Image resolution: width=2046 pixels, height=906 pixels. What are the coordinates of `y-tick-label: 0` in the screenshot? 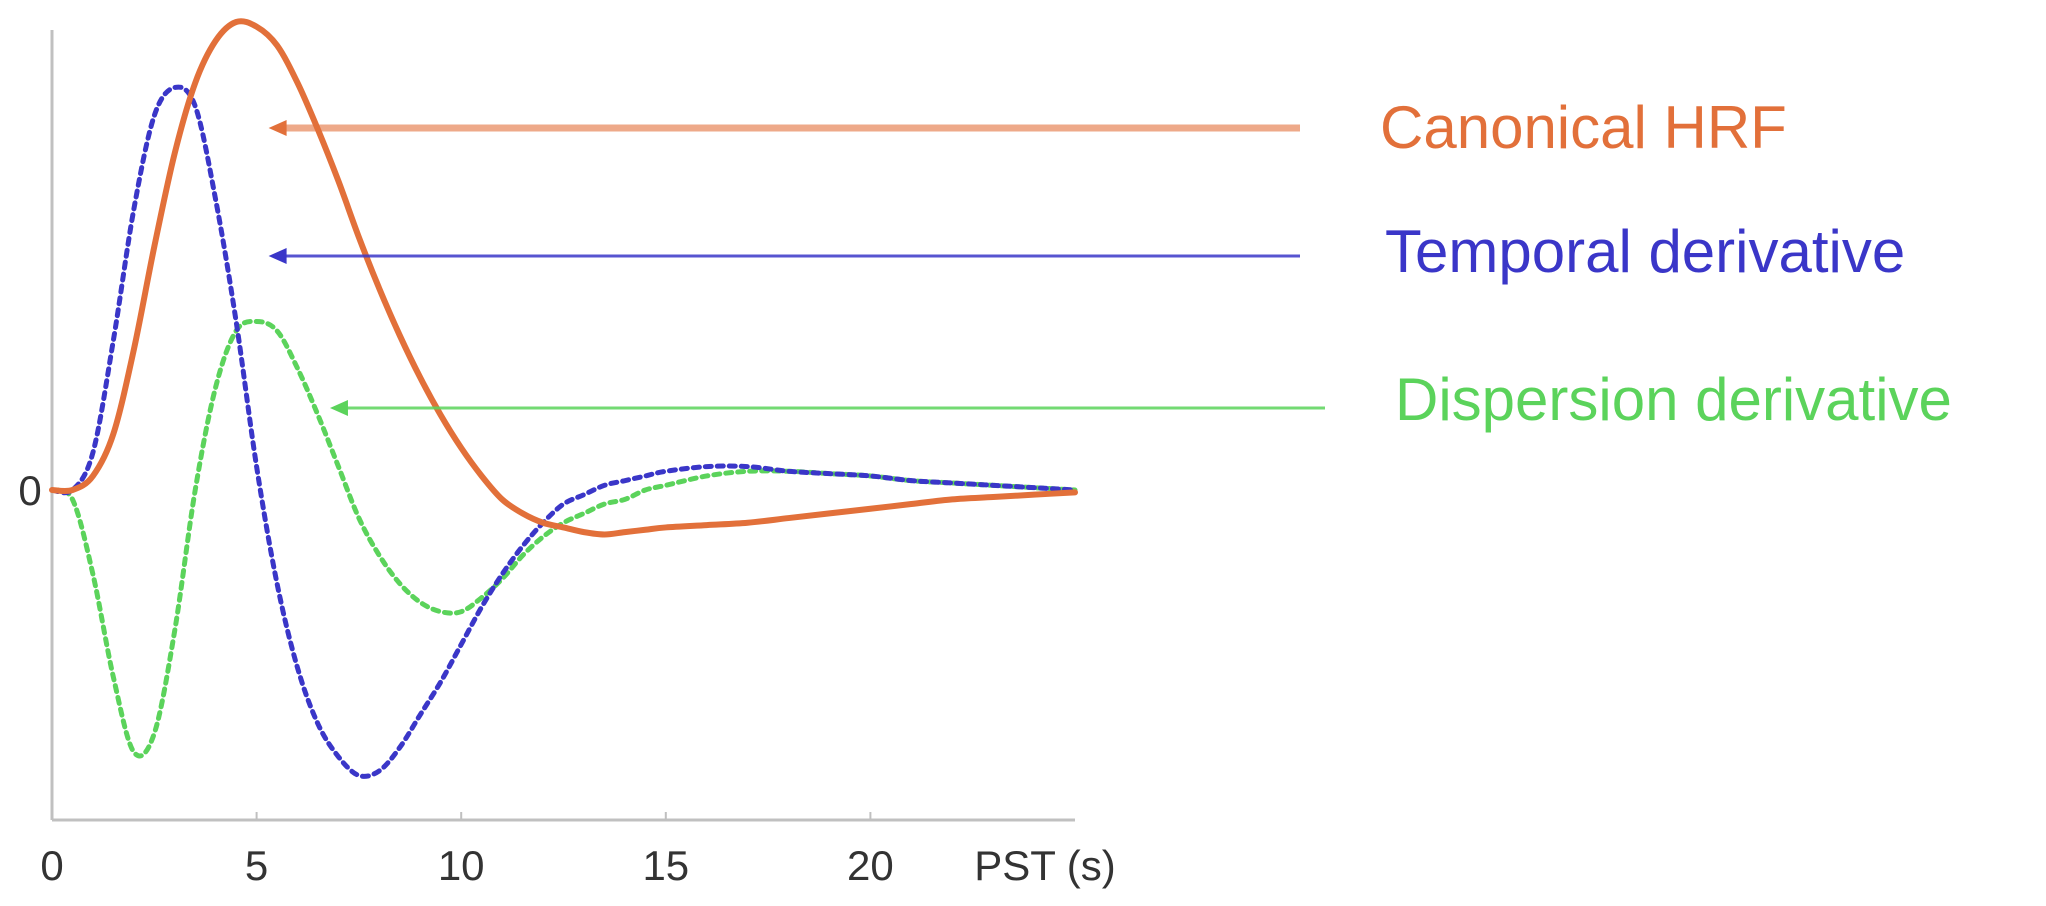 It's located at (29, 490).